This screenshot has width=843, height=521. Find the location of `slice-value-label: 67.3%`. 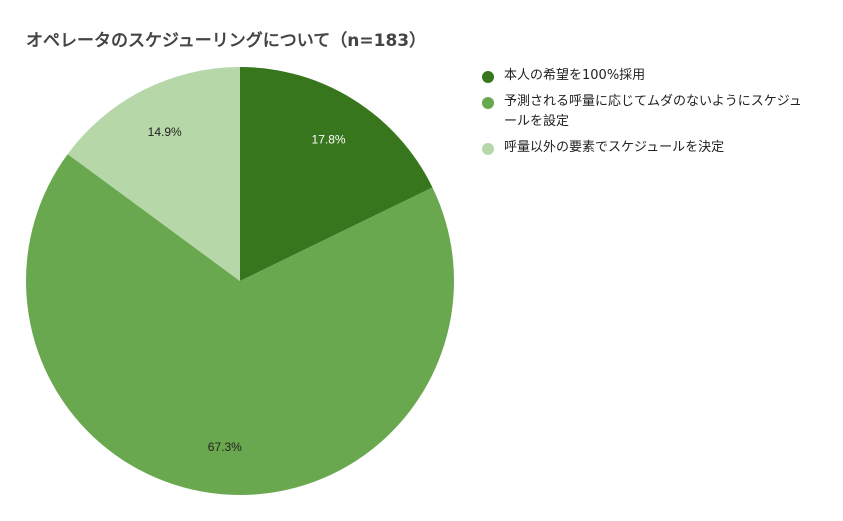

slice-value-label: 67.3% is located at coordinates (225, 447).